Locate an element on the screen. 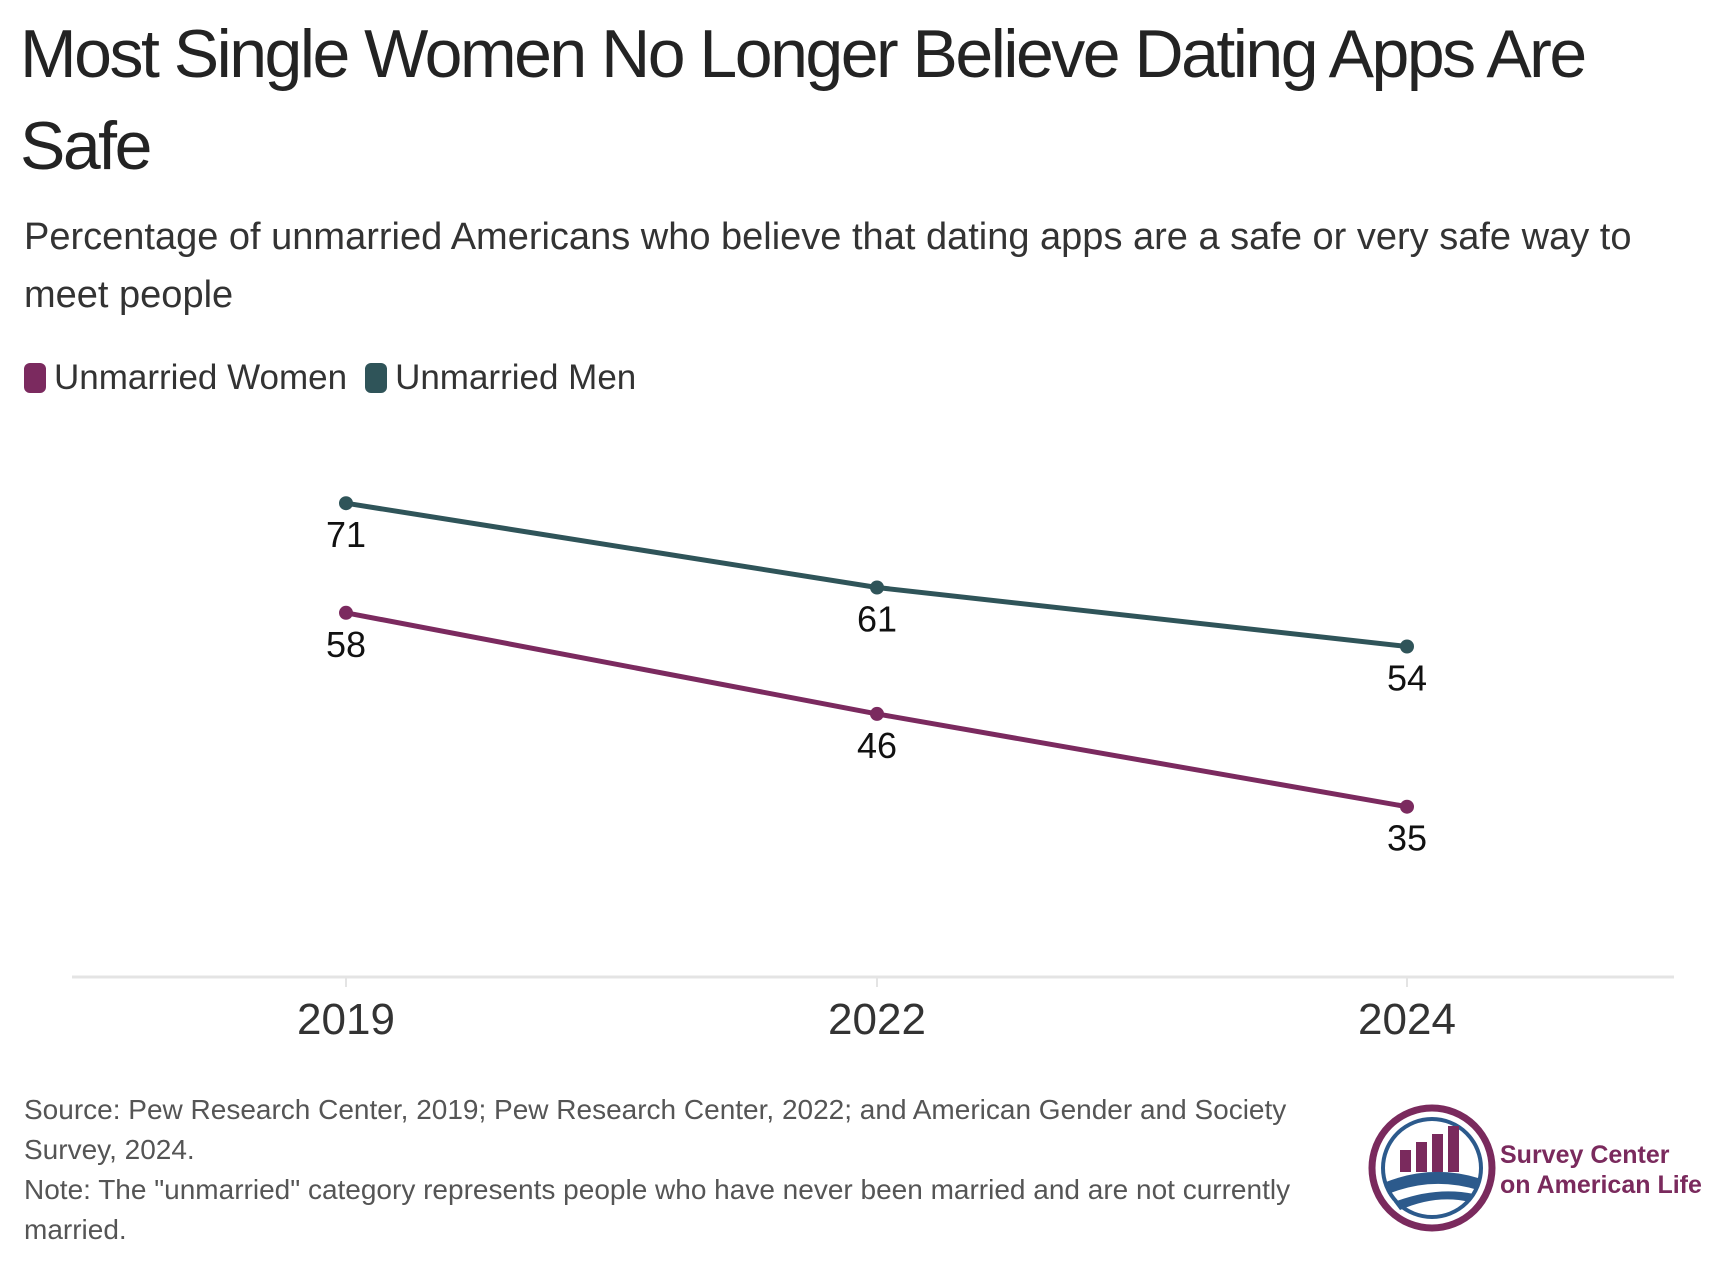 This screenshot has width=1721, height=1264. legend-label-women: Unmarried Women is located at coordinates (201, 377).